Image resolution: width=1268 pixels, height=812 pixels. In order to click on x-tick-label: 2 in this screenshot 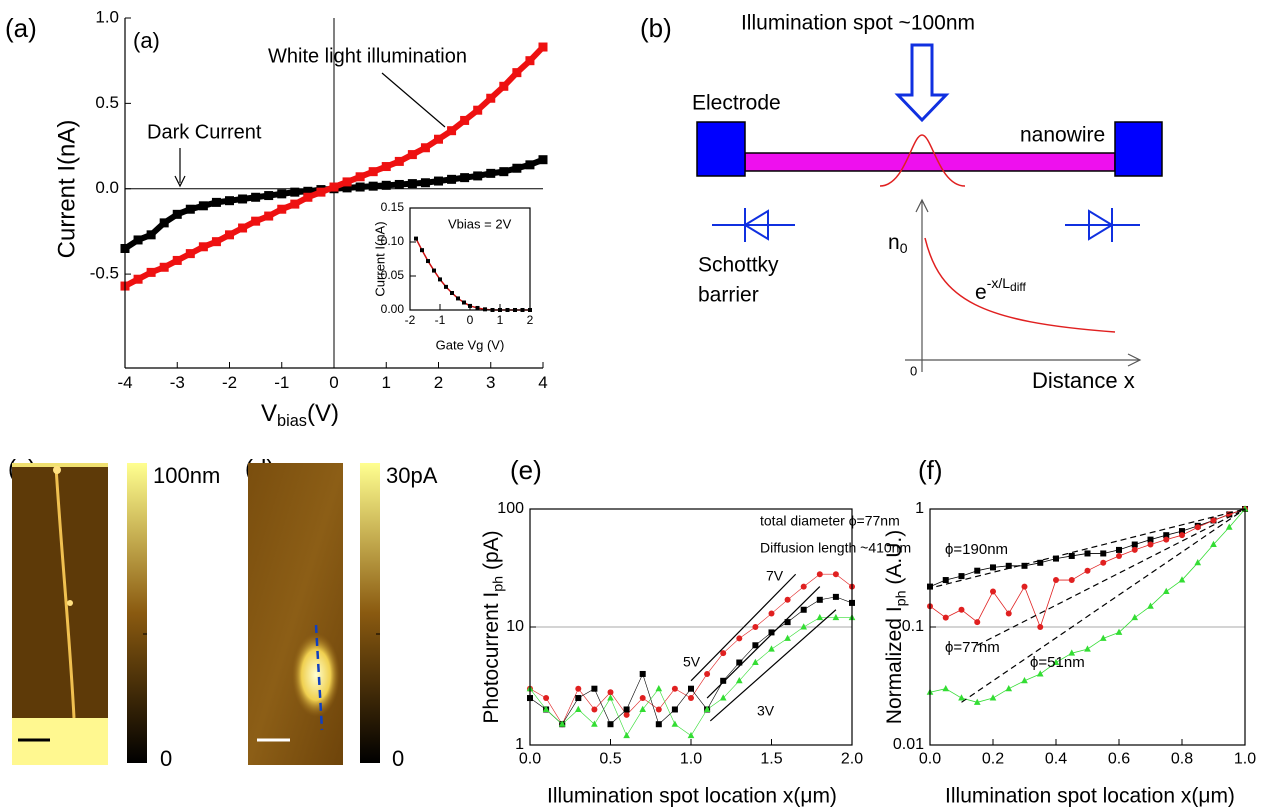, I will do `click(530, 320)`.